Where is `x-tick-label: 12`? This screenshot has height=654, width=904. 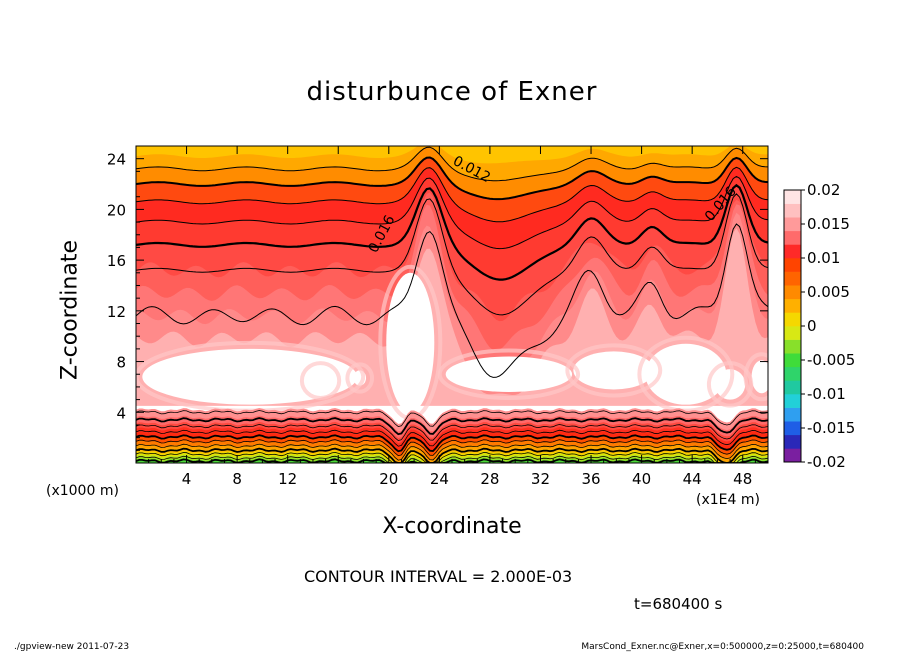
x-tick-label: 12 is located at coordinates (287, 479).